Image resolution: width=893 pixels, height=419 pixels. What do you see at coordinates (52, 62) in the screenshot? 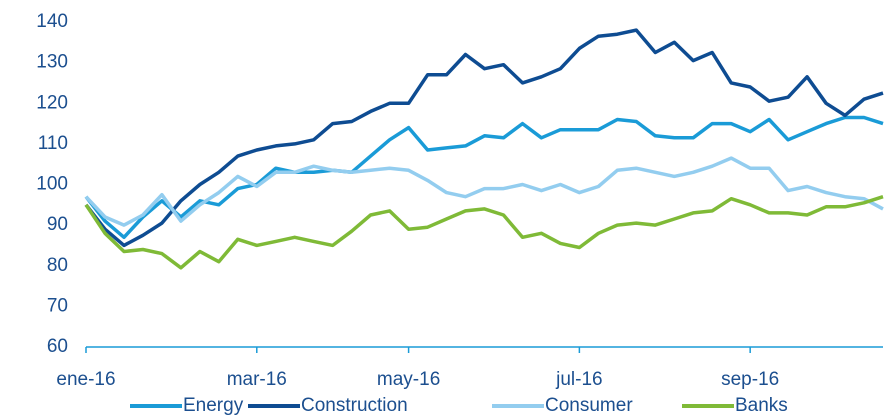
I see `y-tick-label: 130` at bounding box center [52, 62].